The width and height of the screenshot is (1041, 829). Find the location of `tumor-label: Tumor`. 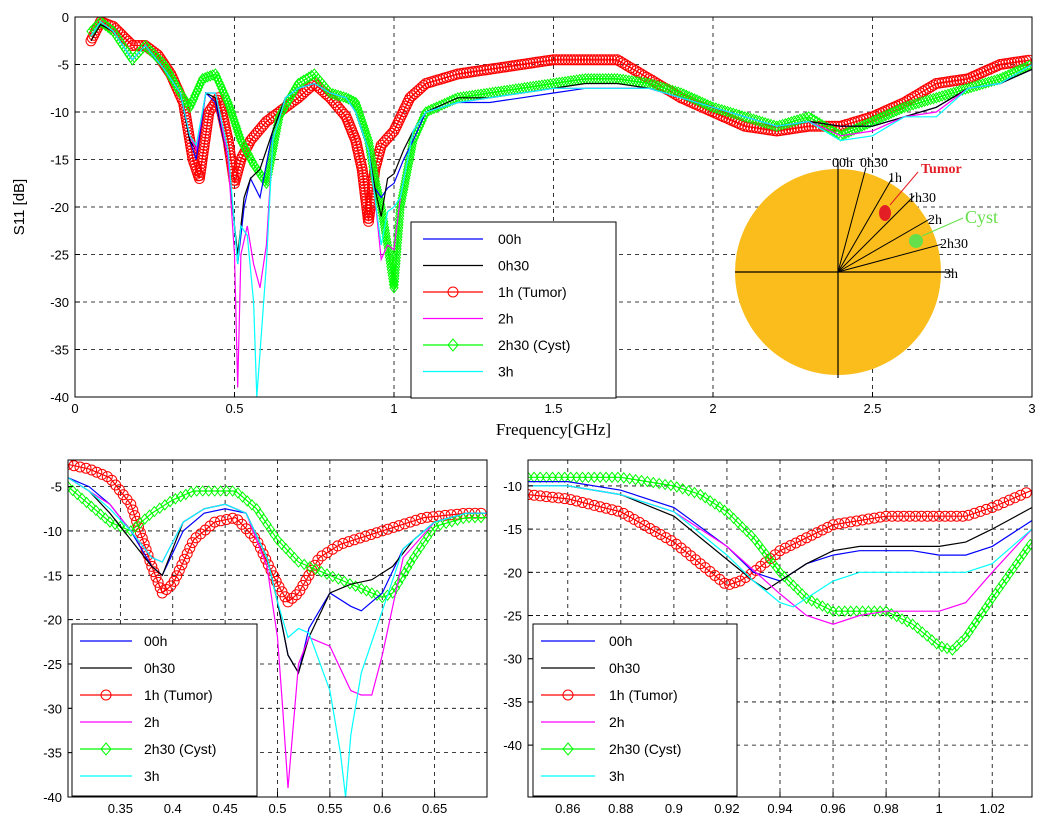

tumor-label: Tumor is located at coordinates (941, 169).